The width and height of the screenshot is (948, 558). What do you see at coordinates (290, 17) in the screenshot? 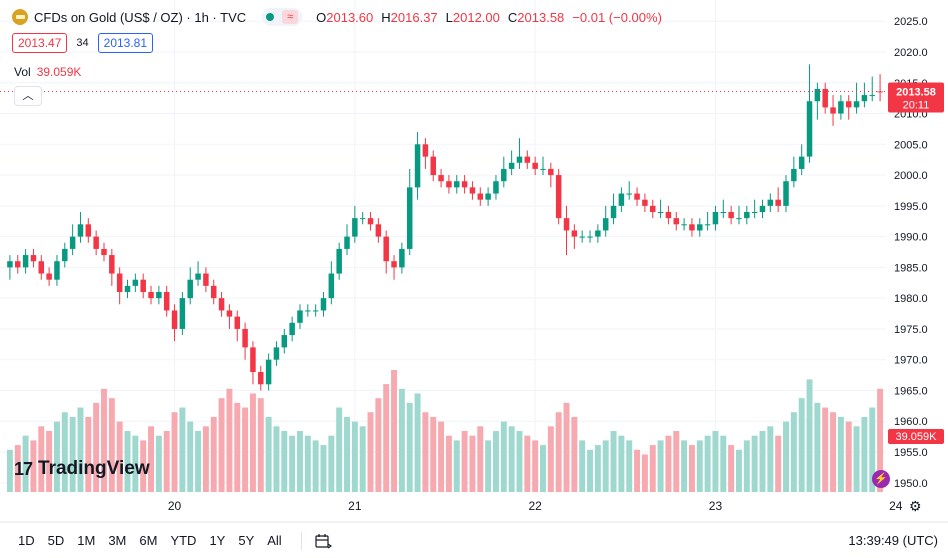
I see `wave-icon: ≈` at bounding box center [290, 17].